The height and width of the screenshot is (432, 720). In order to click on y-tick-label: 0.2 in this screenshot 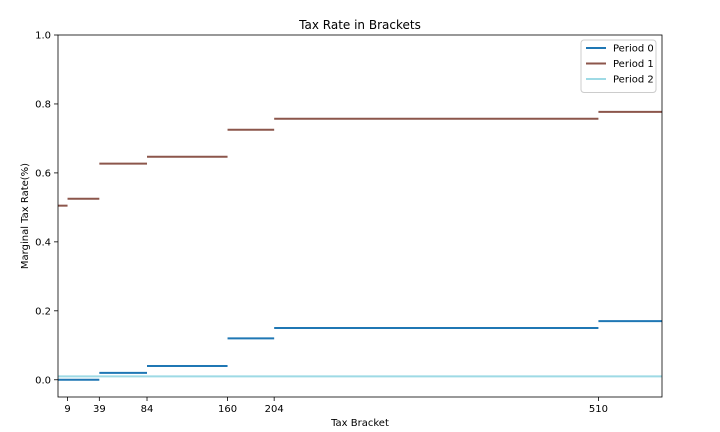, I will do `click(43, 311)`.